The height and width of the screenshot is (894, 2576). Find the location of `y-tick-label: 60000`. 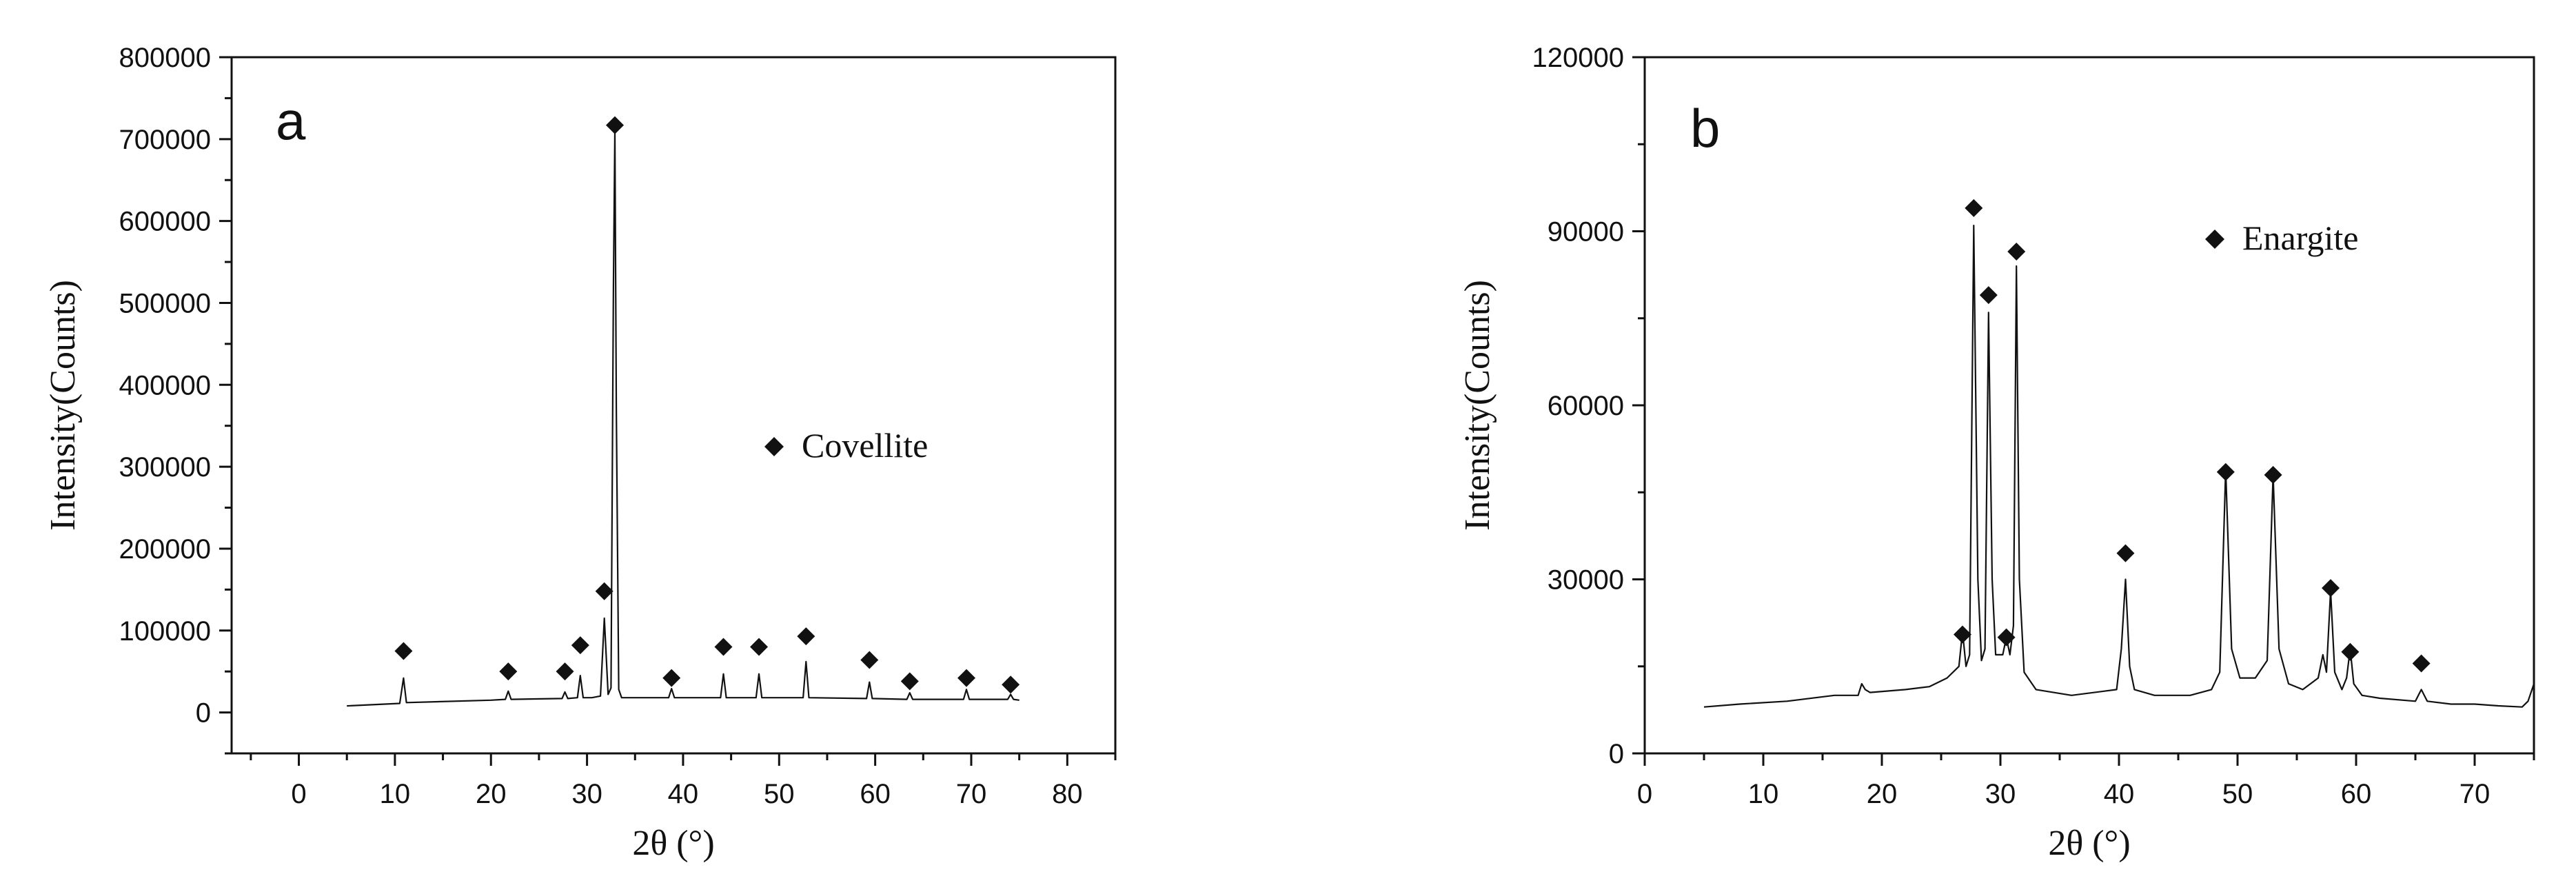

y-tick-label: 60000 is located at coordinates (1586, 406).